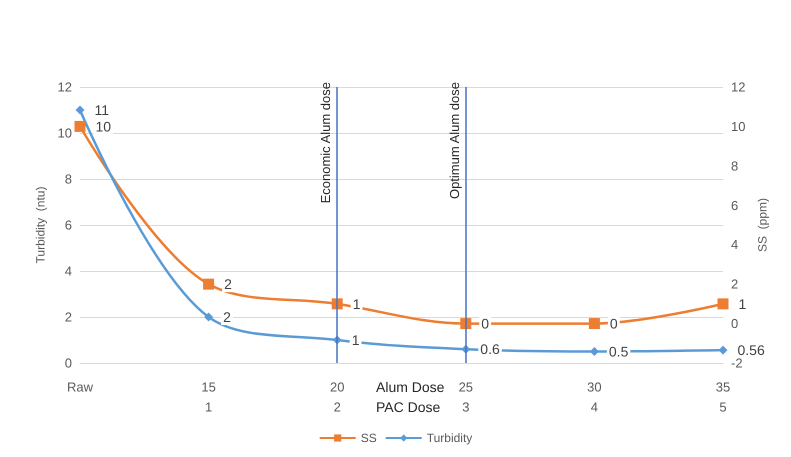  Describe the element at coordinates (68, 225) in the screenshot. I see `y-tick-label: 6` at that location.